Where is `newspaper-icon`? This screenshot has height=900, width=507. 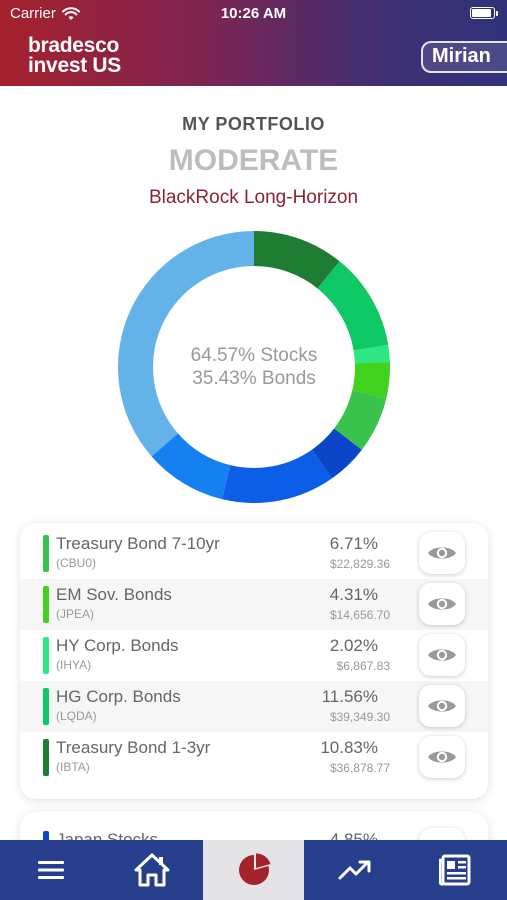
newspaper-icon is located at coordinates (455, 870).